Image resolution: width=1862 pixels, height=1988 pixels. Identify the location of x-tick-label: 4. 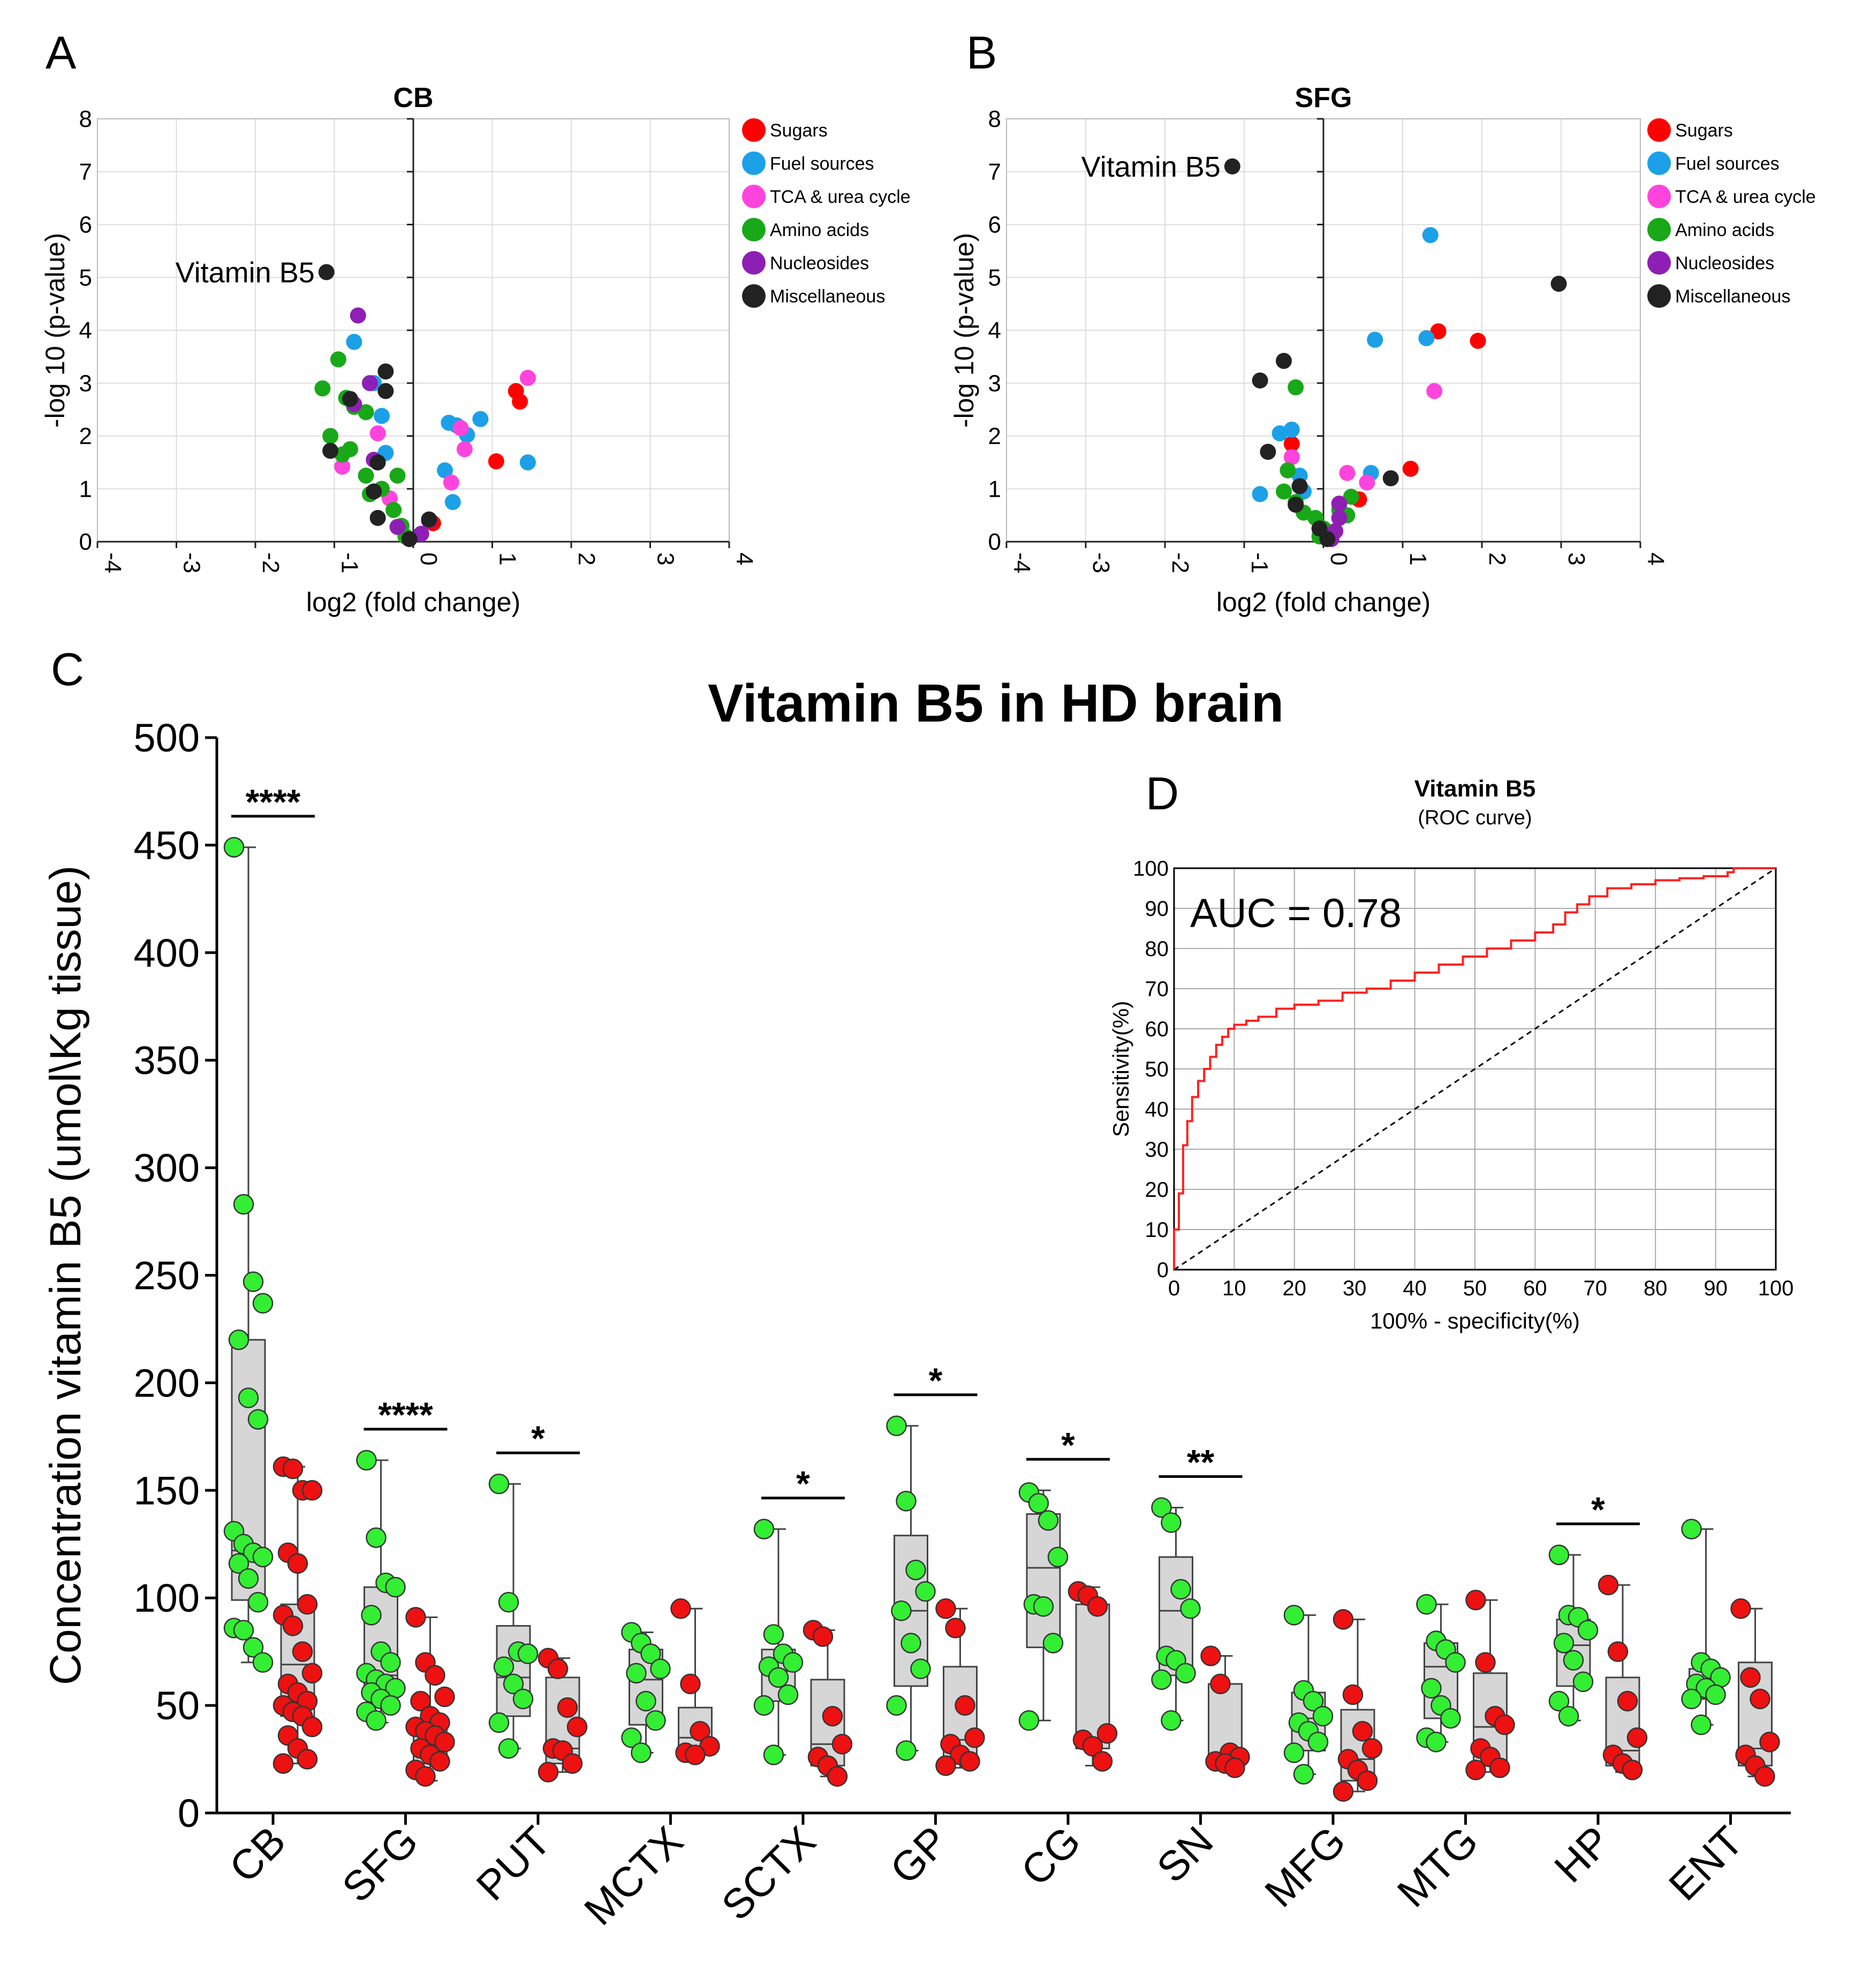
(745, 558).